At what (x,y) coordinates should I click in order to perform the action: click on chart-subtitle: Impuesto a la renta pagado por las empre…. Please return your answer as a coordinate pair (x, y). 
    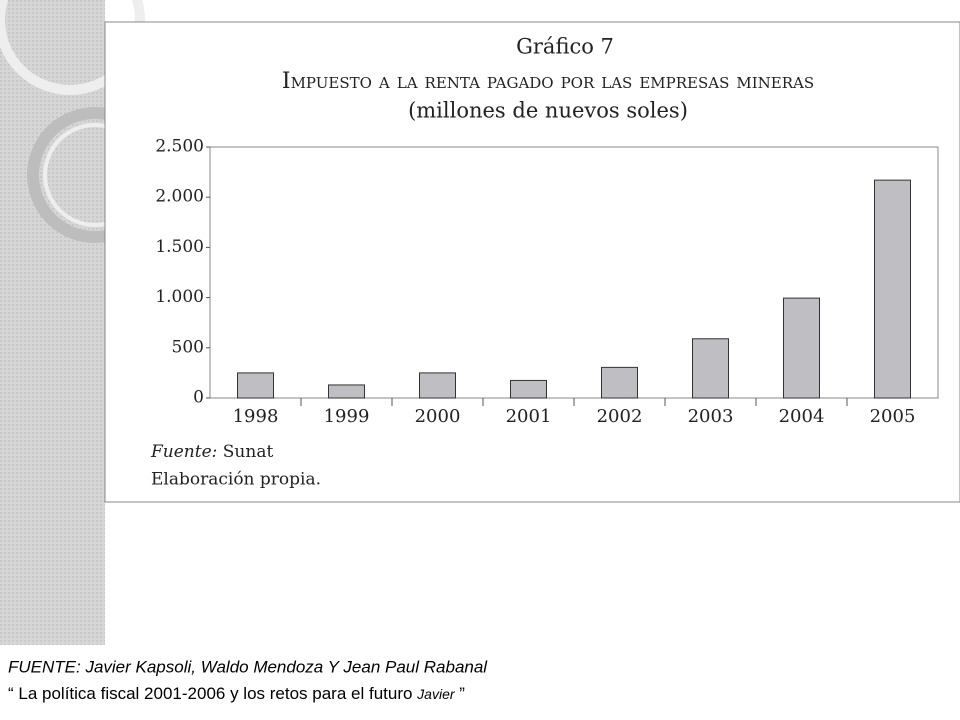
    Looking at the image, I should click on (548, 81).